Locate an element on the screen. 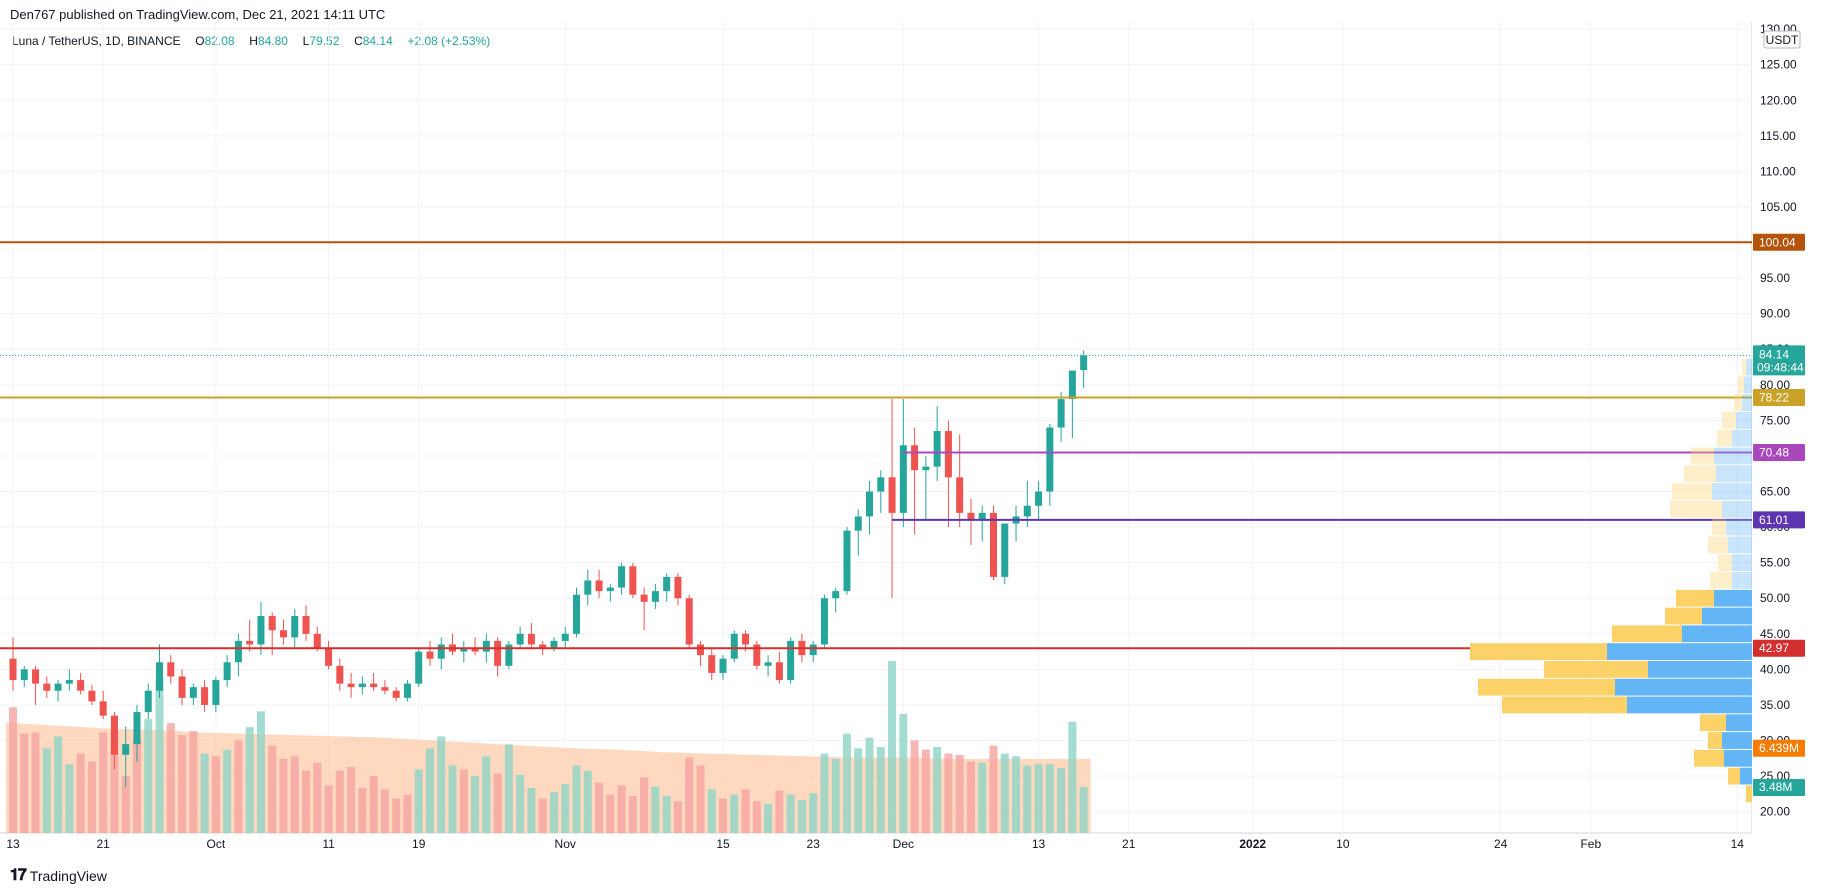 The height and width of the screenshot is (893, 1825). volume-ma-area is located at coordinates (548, 778).